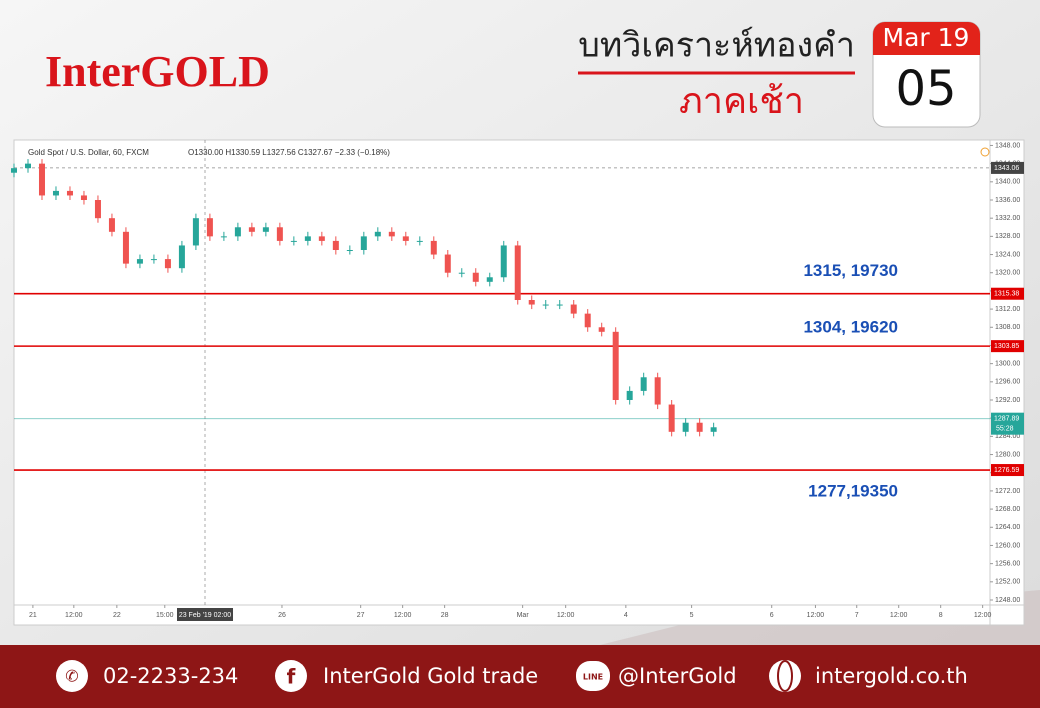 Image resolution: width=1040 pixels, height=708 pixels. What do you see at coordinates (1007, 363) in the screenshot?
I see `y-tick-label: 1300.00` at bounding box center [1007, 363].